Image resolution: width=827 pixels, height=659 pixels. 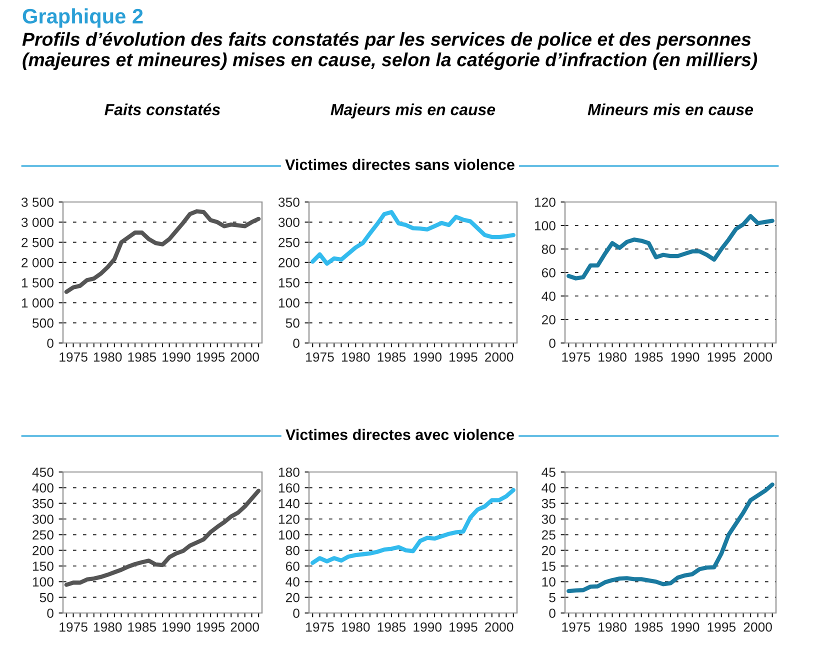 I want to click on y-tick-label: 180, so click(x=289, y=472).